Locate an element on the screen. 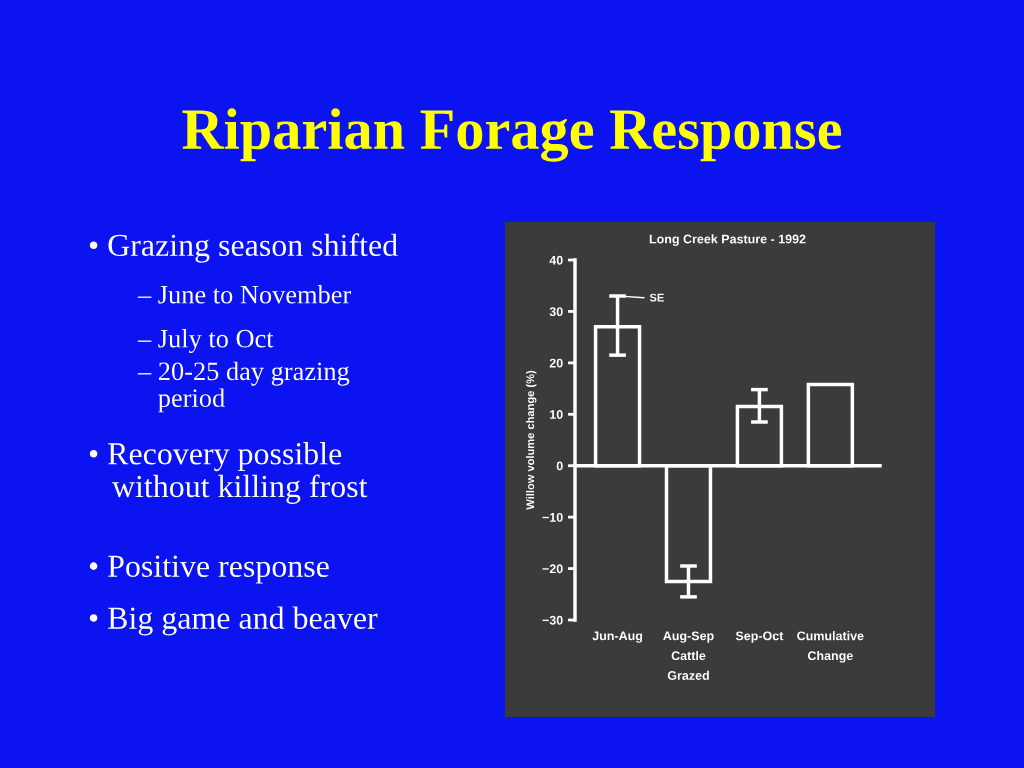 This screenshot has height=768, width=1024. text: • Grazing season shifted is located at coordinates (243, 248).